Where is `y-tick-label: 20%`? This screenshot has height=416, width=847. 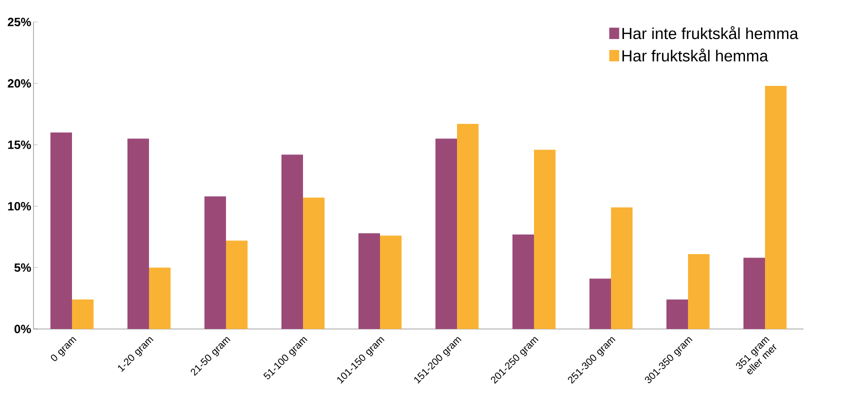
y-tick-label: 20% is located at coordinates (19, 83).